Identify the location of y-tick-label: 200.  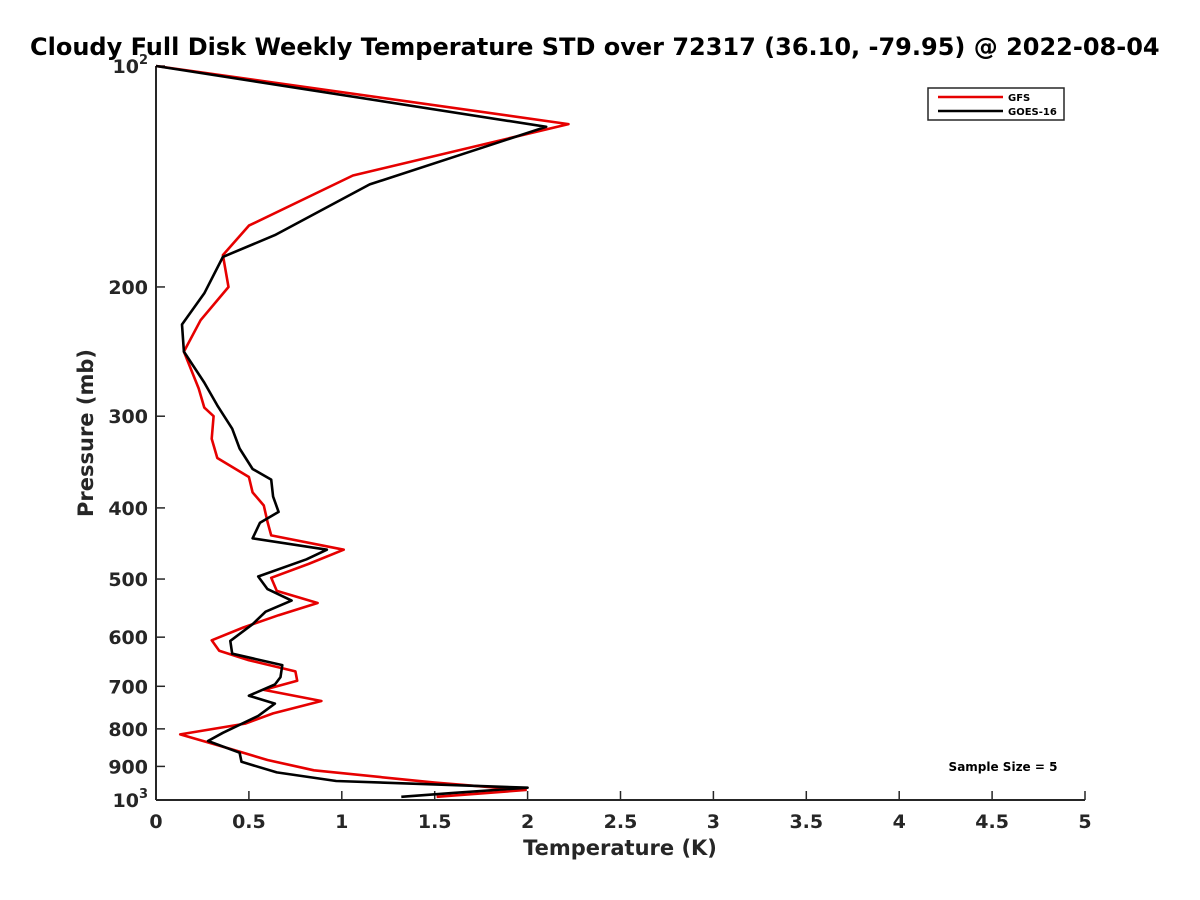
(128, 288).